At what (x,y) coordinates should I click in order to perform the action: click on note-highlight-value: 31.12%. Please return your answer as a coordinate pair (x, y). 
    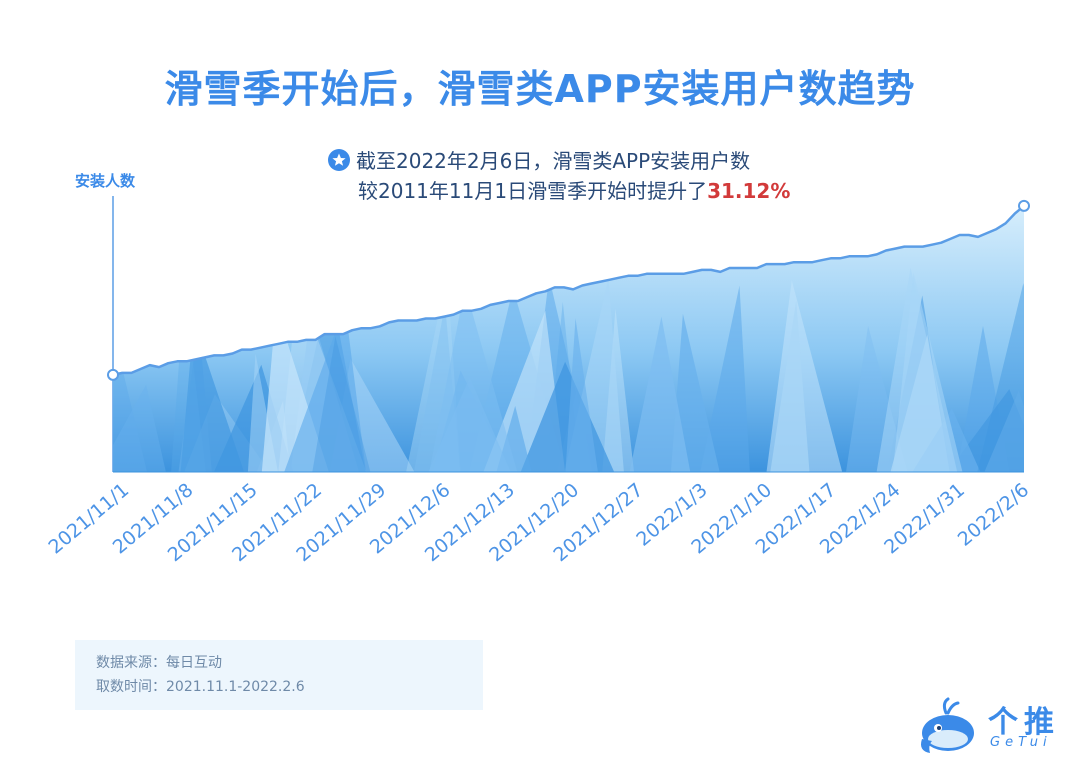
    Looking at the image, I should click on (749, 191).